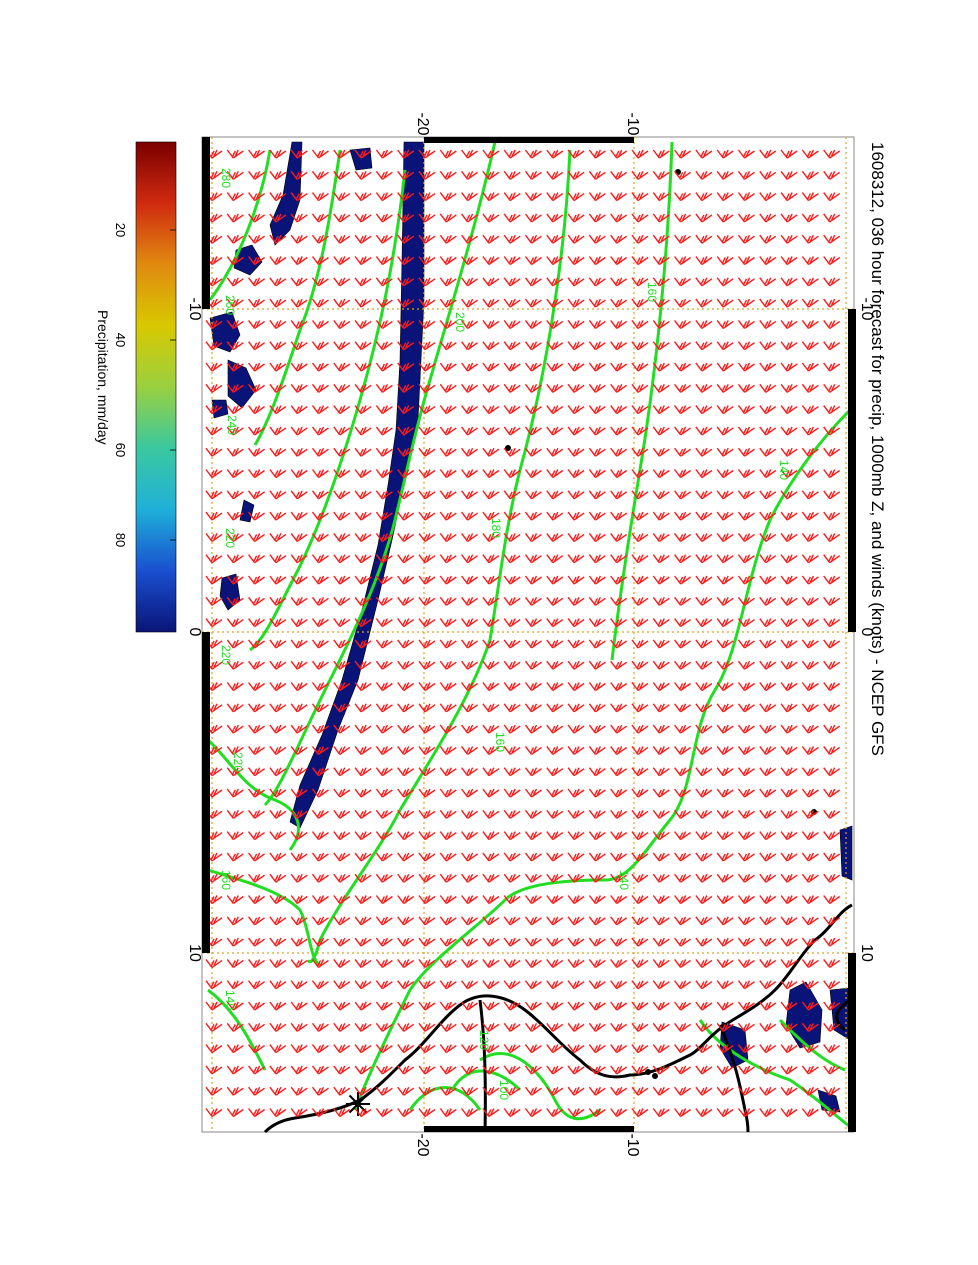  I want to click on contour-label: 120, so click(484, 1040).